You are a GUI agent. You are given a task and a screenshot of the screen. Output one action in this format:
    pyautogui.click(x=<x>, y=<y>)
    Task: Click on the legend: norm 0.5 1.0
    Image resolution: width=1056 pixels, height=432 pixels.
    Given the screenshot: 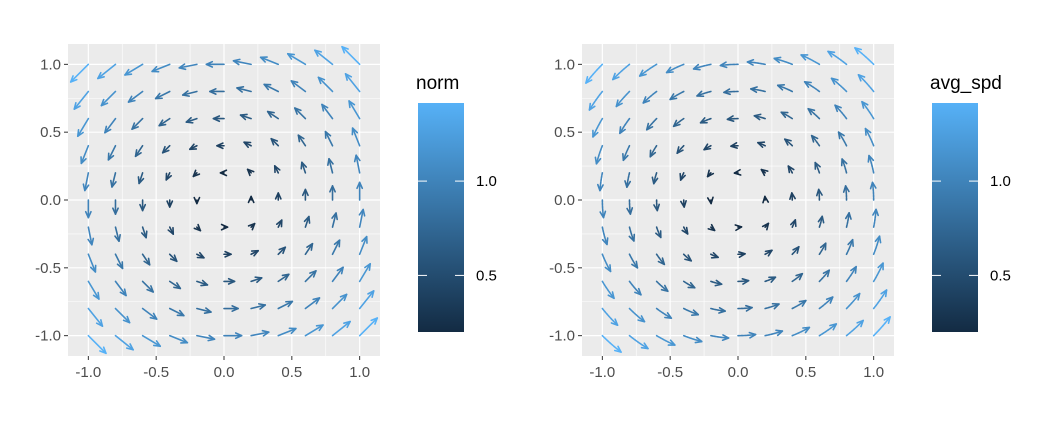 What is the action you would take?
    pyautogui.click(x=456, y=202)
    